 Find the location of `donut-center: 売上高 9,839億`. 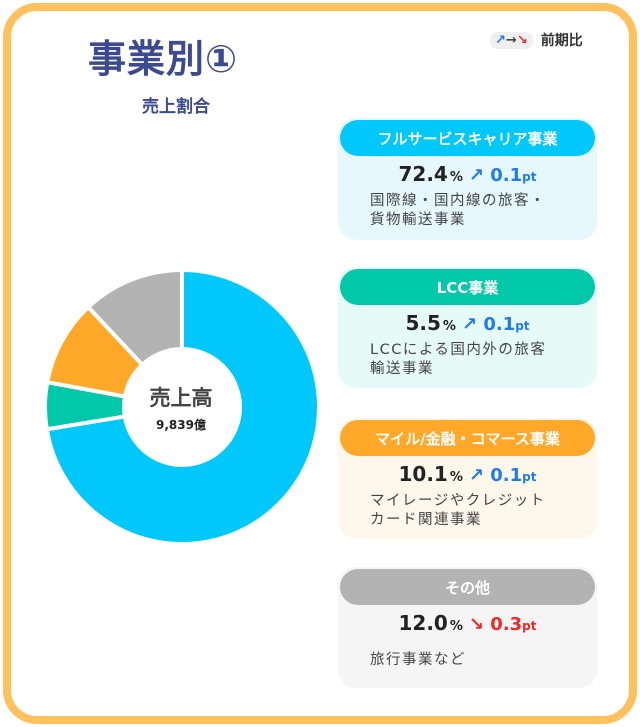

donut-center: 売上高 9,839億 is located at coordinates (181, 407).